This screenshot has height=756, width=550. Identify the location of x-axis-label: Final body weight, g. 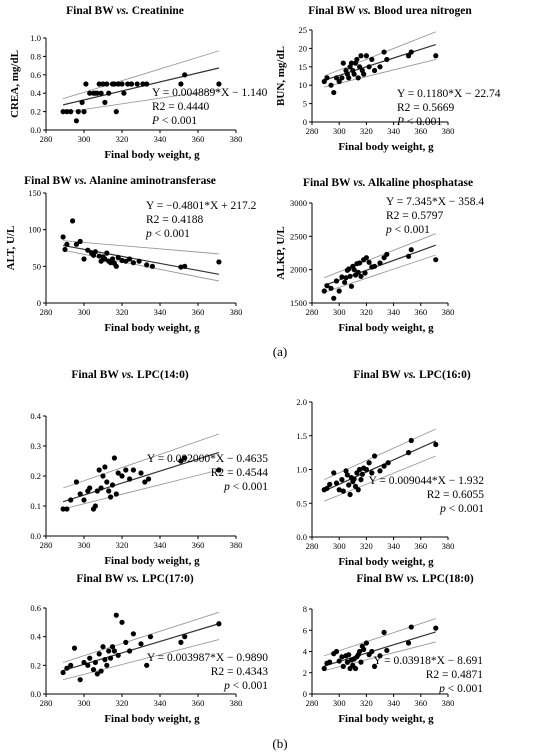
(152, 561).